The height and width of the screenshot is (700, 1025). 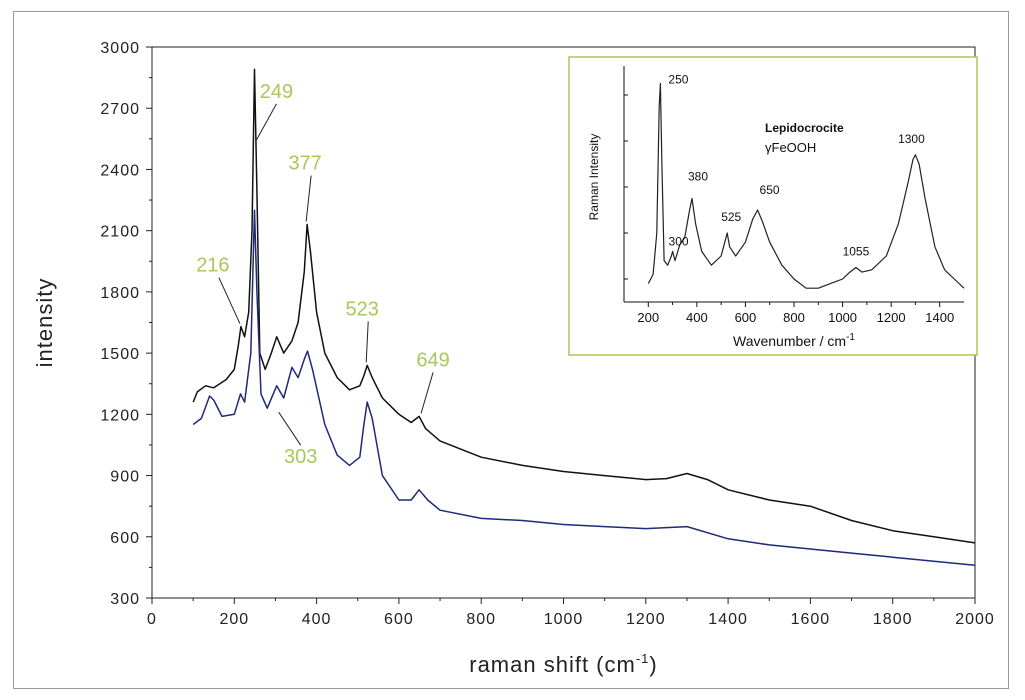 What do you see at coordinates (563, 664) in the screenshot?
I see `x-axis-title: raman shift (cm-1)` at bounding box center [563, 664].